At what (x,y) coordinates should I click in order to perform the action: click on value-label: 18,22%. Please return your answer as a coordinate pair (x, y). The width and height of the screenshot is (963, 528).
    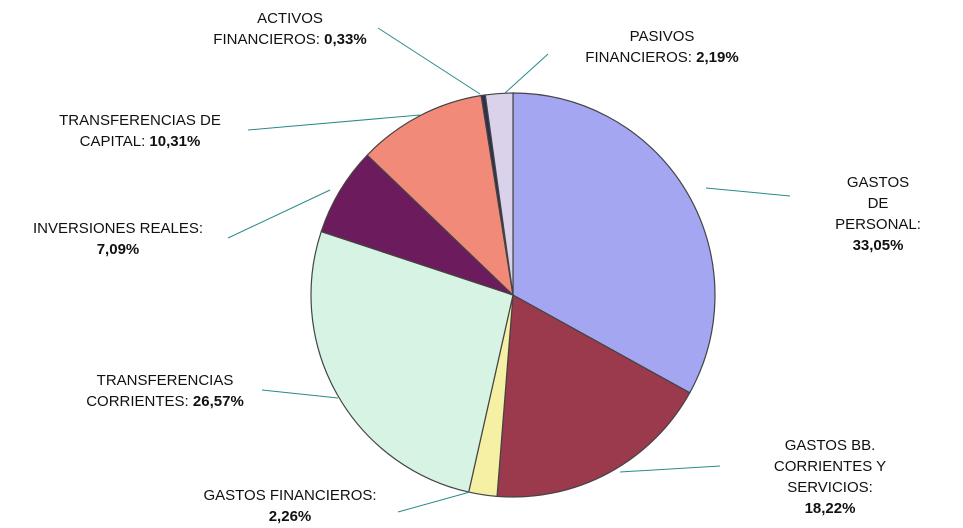
    Looking at the image, I should click on (830, 508).